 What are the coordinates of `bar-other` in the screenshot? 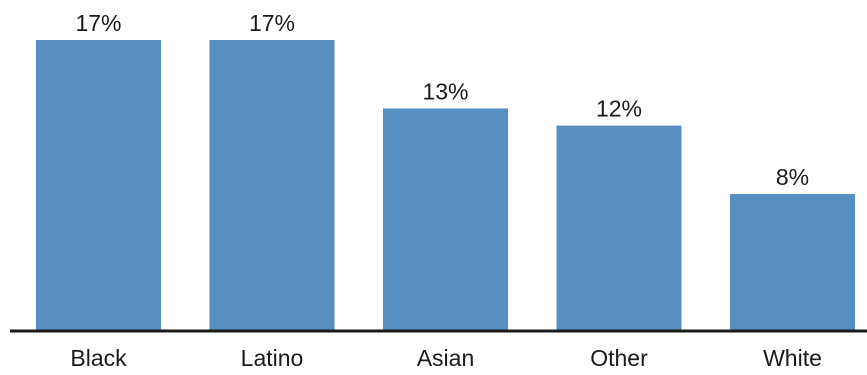 It's located at (619, 228).